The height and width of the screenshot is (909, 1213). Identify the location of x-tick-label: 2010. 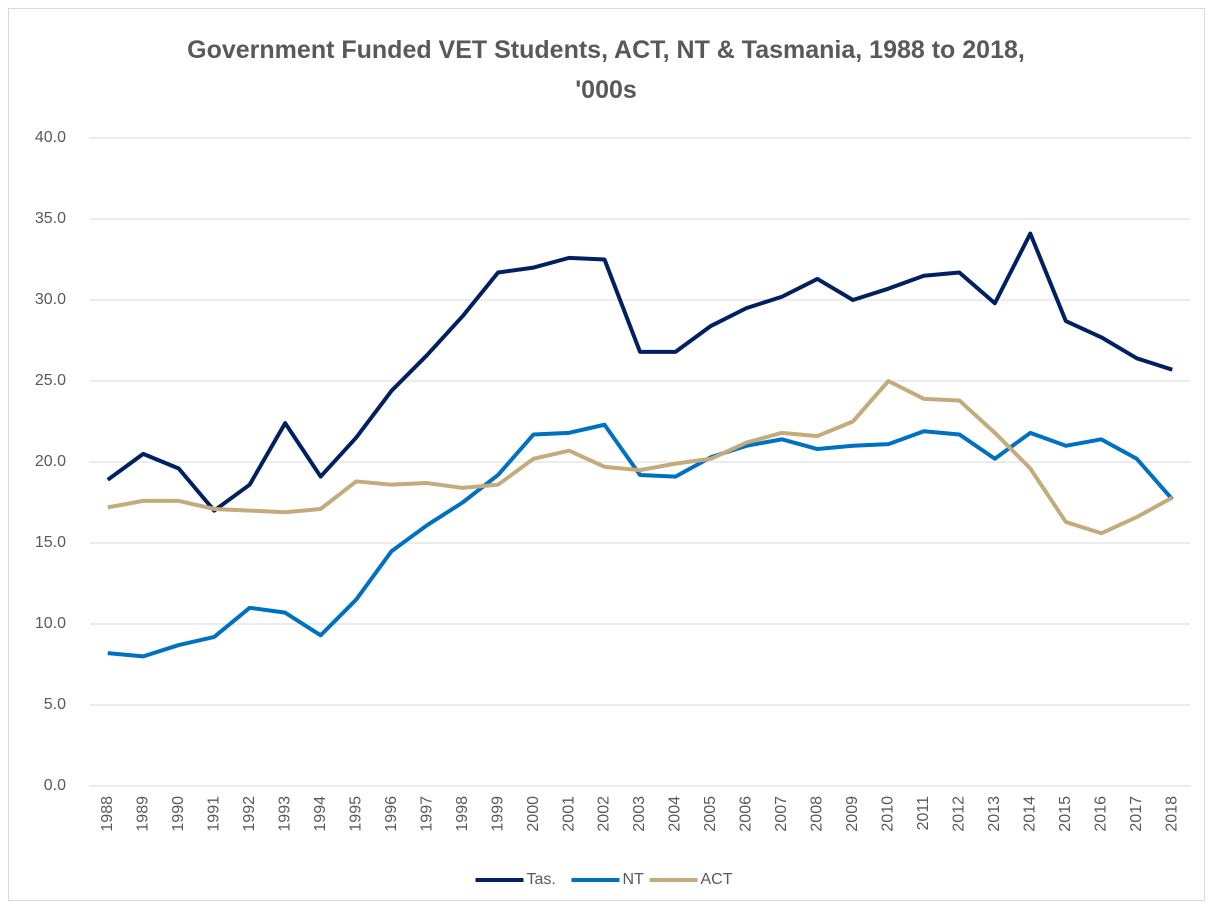
(888, 814).